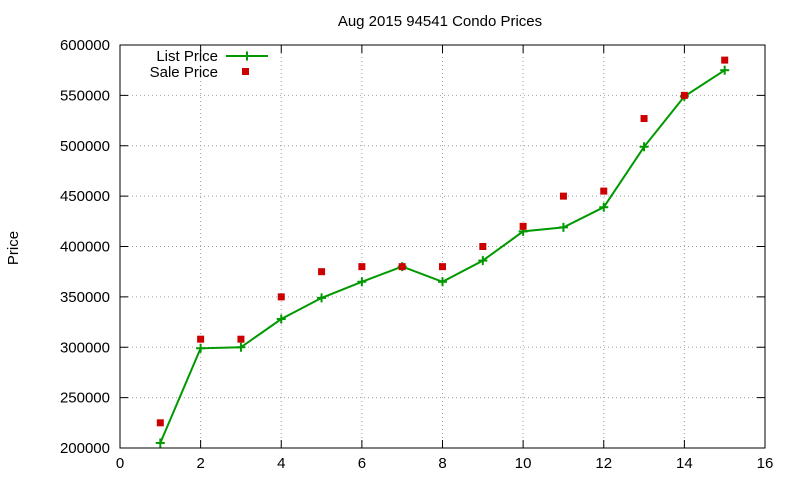 The width and height of the screenshot is (800, 480). Describe the element at coordinates (362, 463) in the screenshot. I see `x-tick-label: 6` at that location.